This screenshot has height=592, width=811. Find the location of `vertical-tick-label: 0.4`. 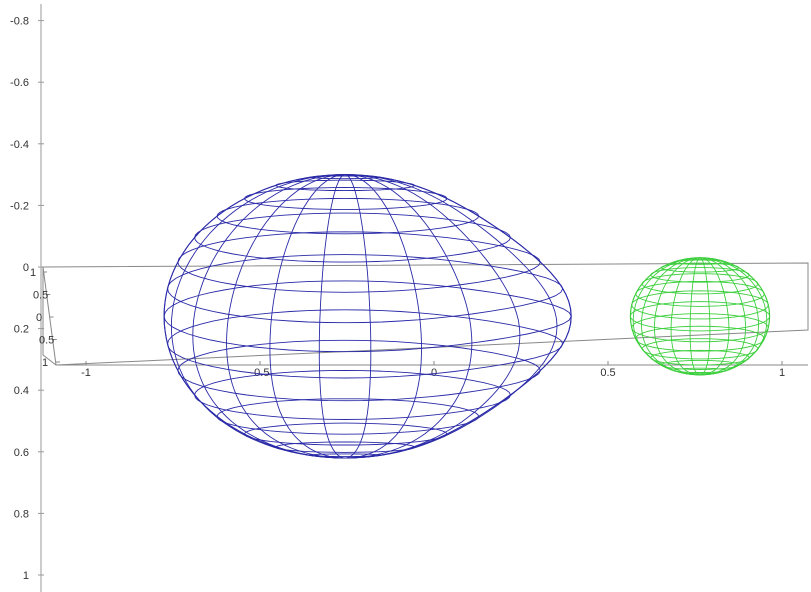

vertical-tick-label: 0.4 is located at coordinates (21, 391).